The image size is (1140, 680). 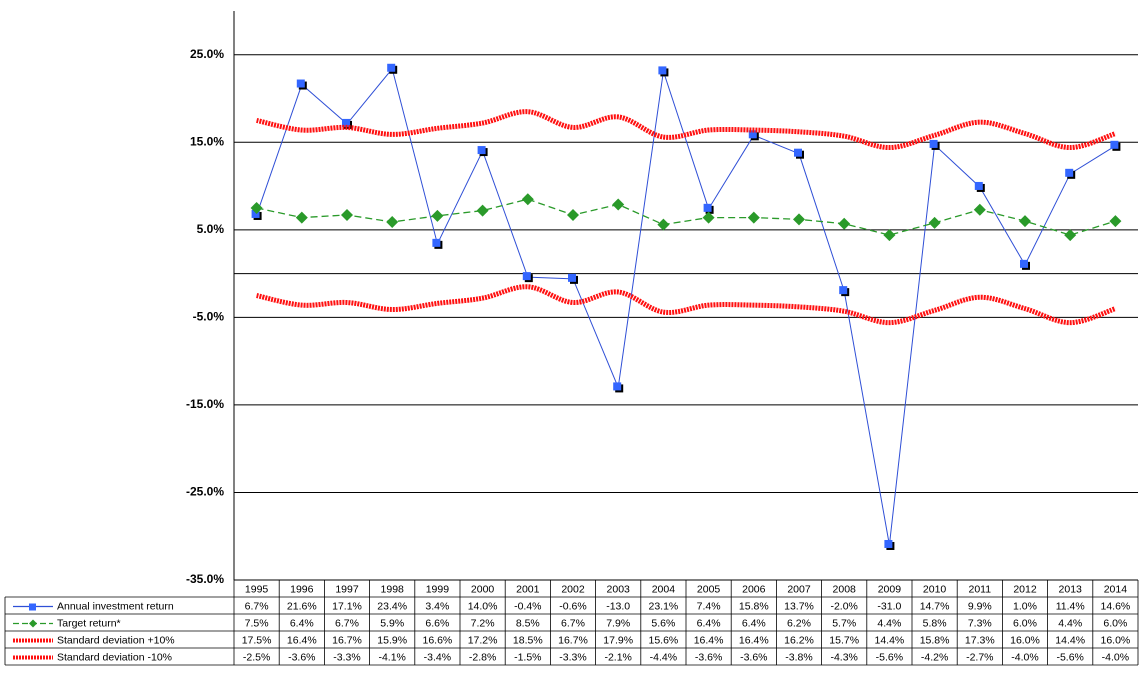 What do you see at coordinates (437, 623) in the screenshot?
I see `table-value: 6.6%` at bounding box center [437, 623].